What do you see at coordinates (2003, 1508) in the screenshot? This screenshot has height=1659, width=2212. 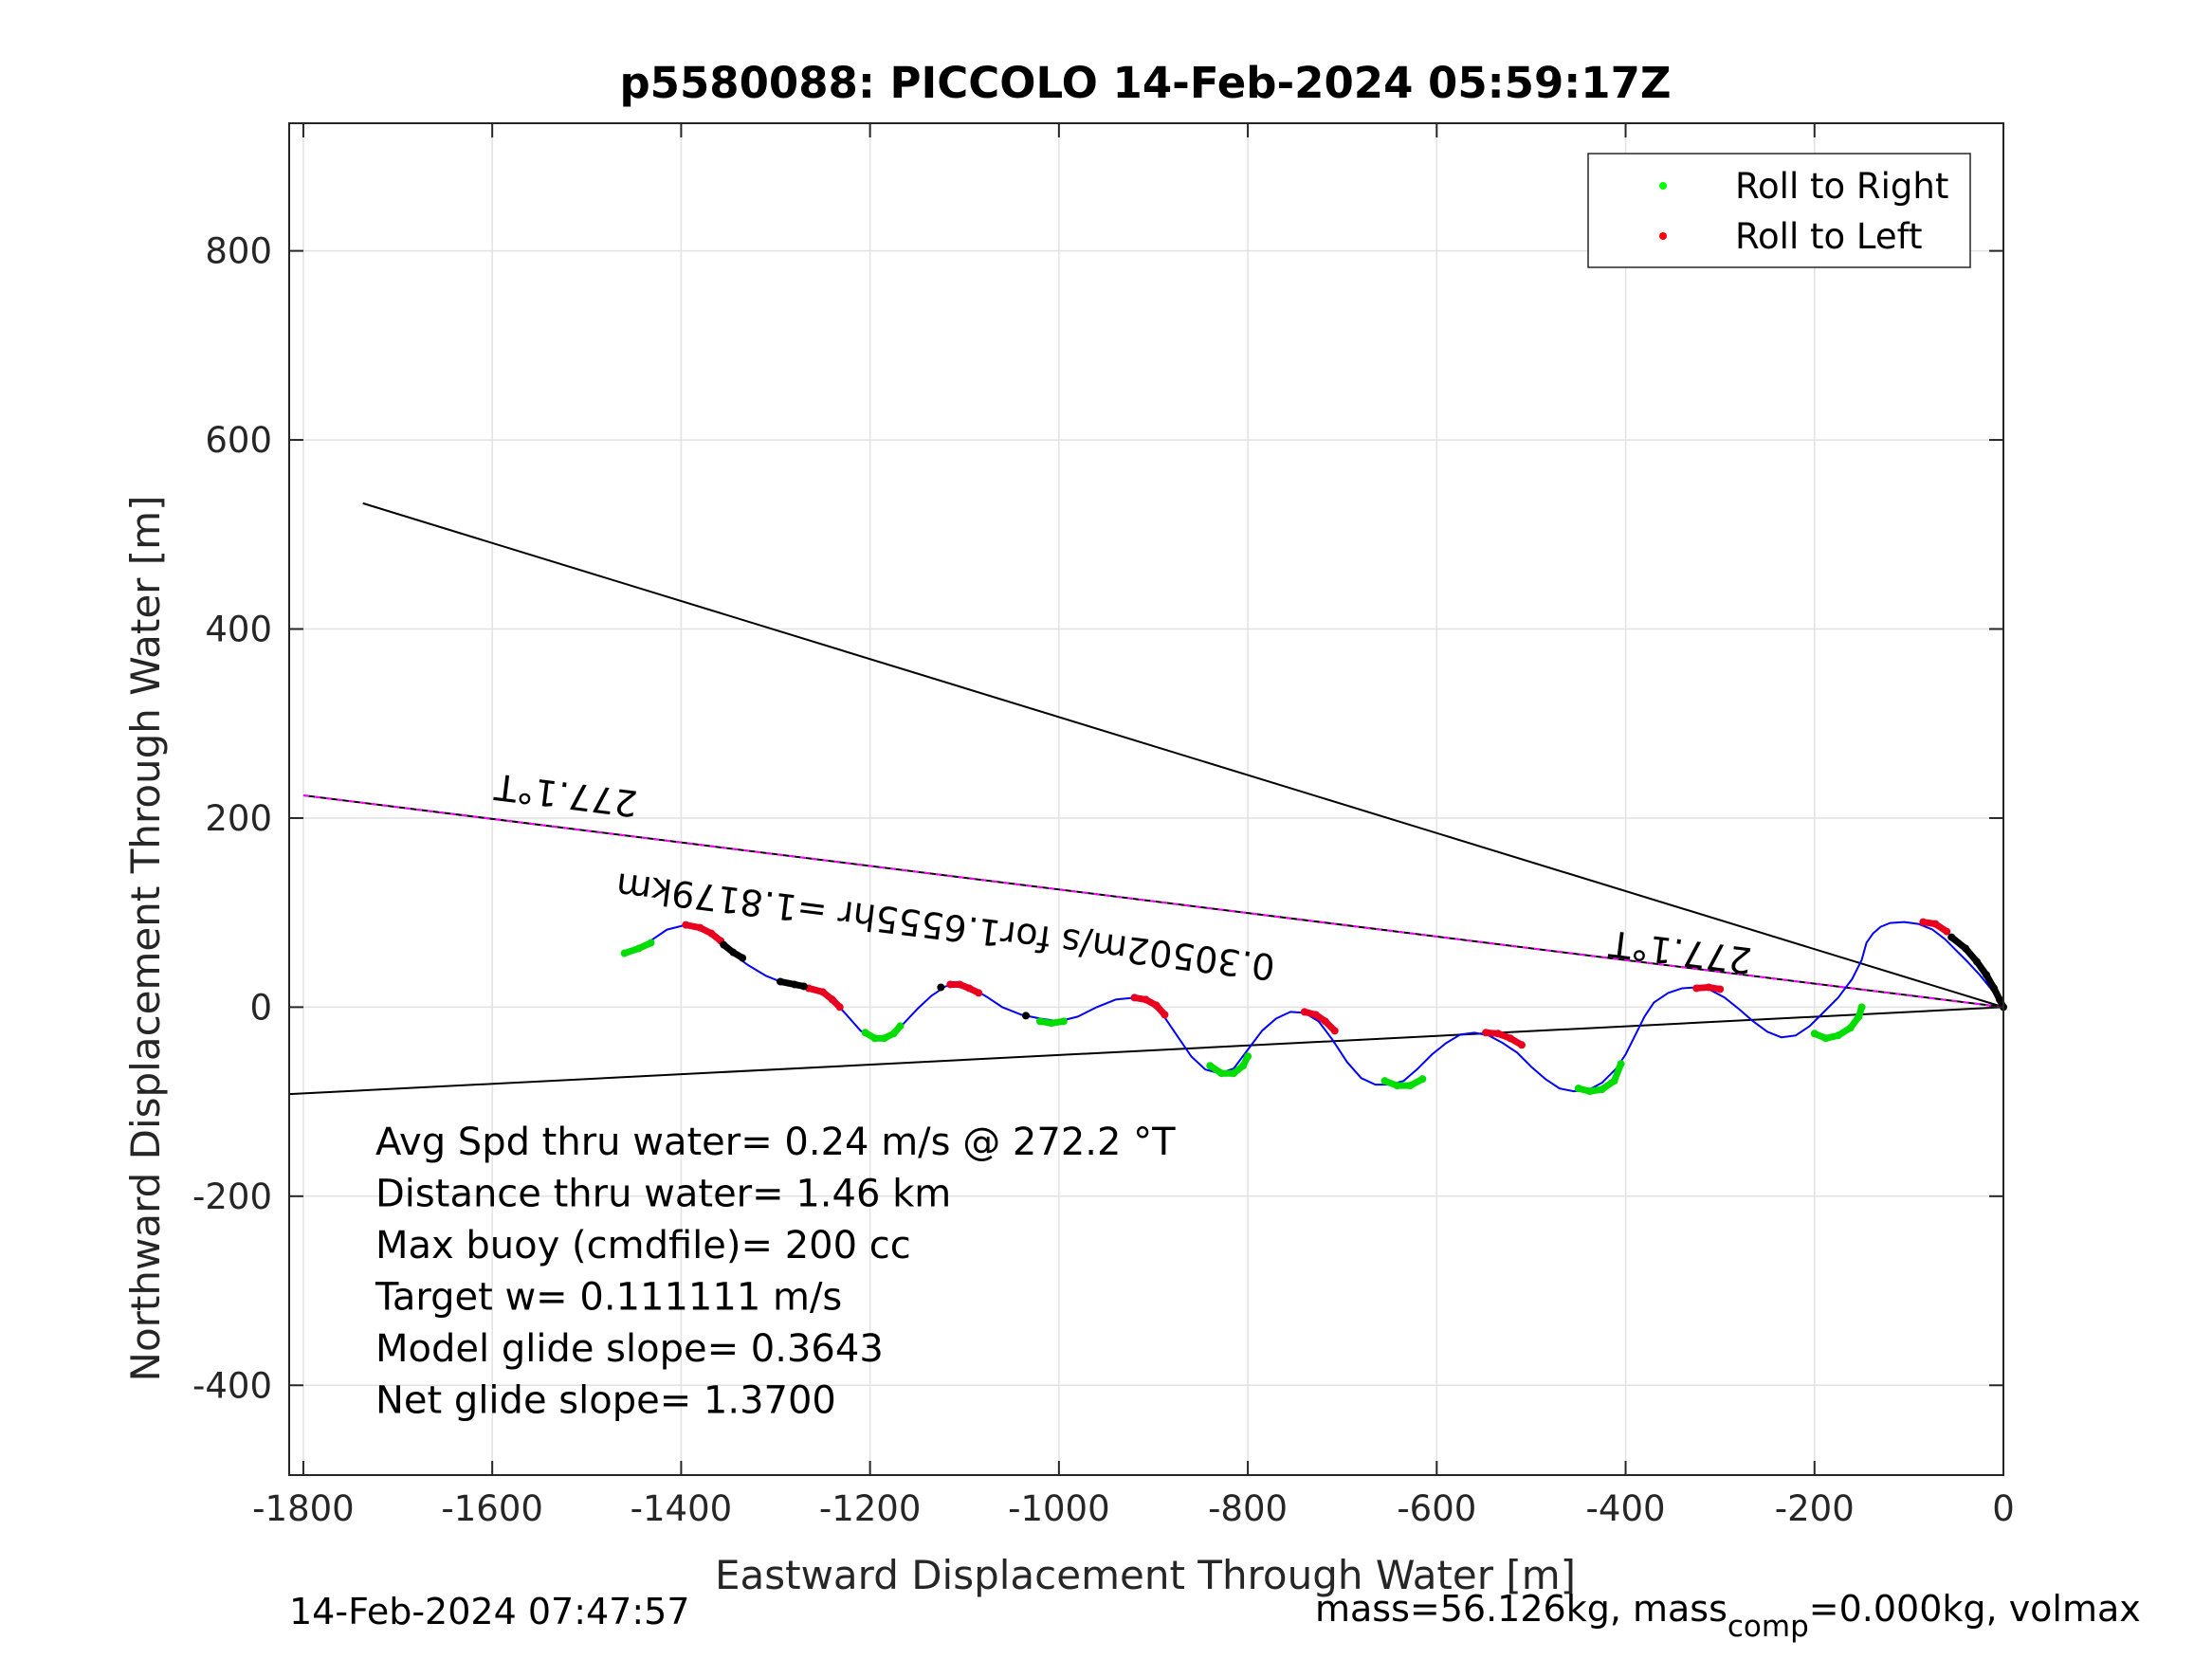 I see `x-tick-label-9: 0` at bounding box center [2003, 1508].